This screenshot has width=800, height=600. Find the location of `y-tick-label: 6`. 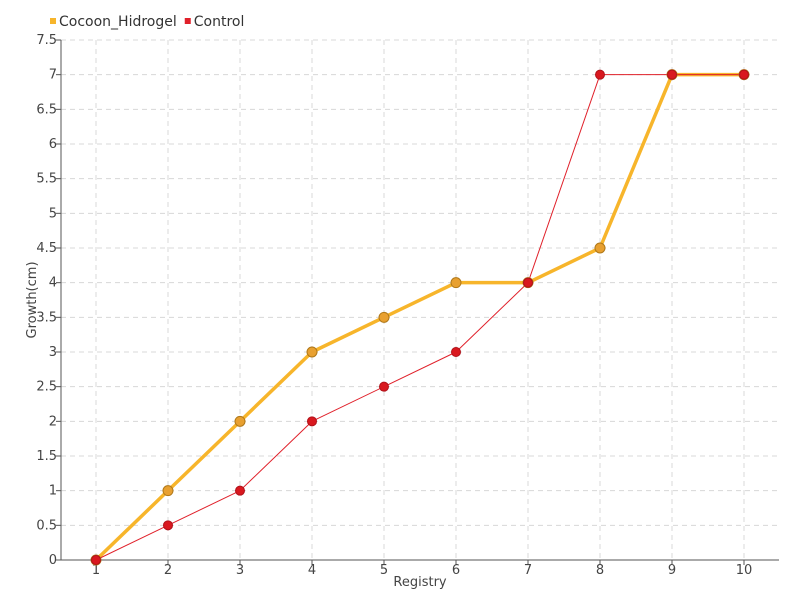

y-tick-label: 6 is located at coordinates (53, 144).